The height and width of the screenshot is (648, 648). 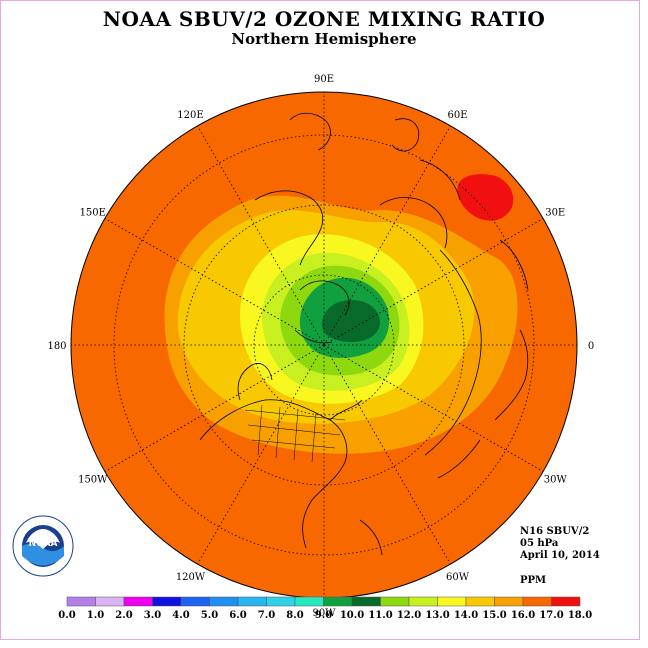 I want to click on longitude-label: 30W, so click(x=556, y=480).